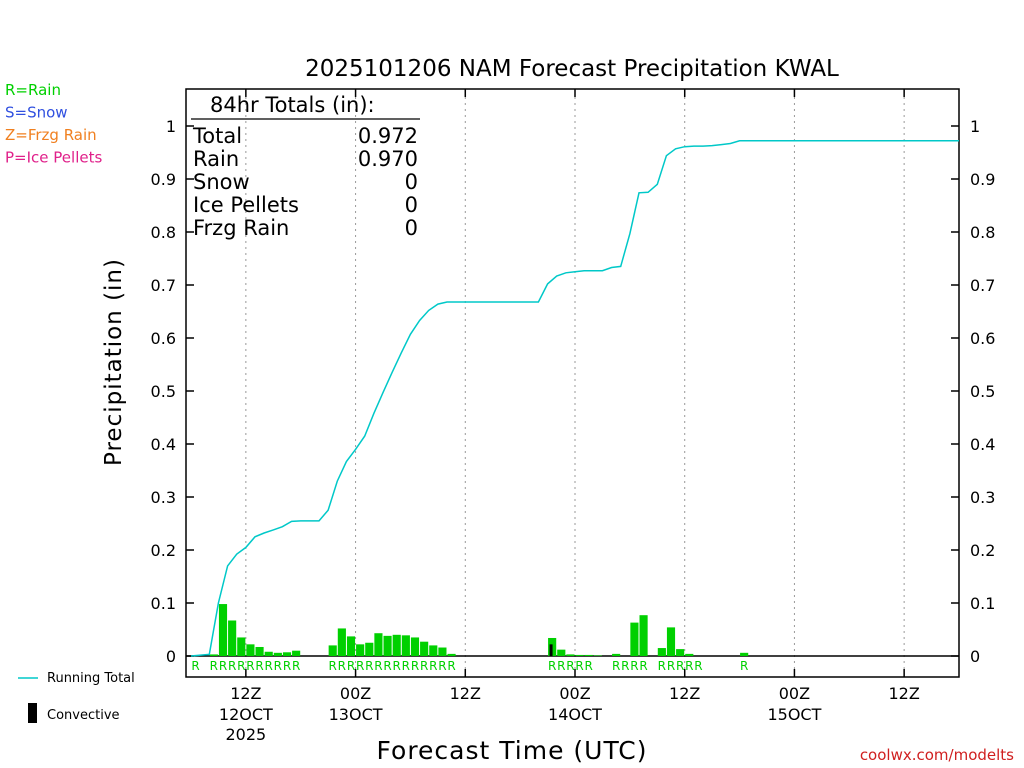  I want to click on totals-row-label: Total, so click(217, 136).